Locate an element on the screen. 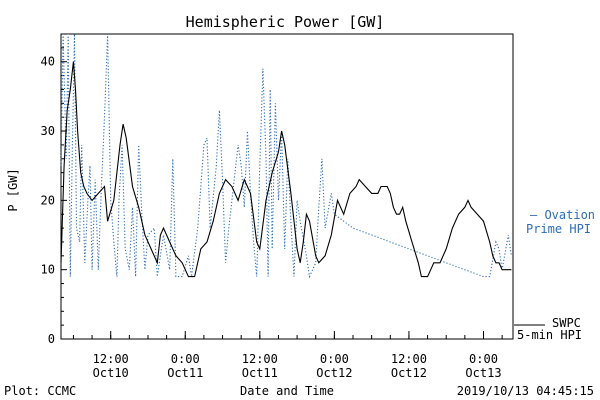 This screenshot has height=400, width=600. y-axis: 0 10 20 30 40 is located at coordinates (54, 196).